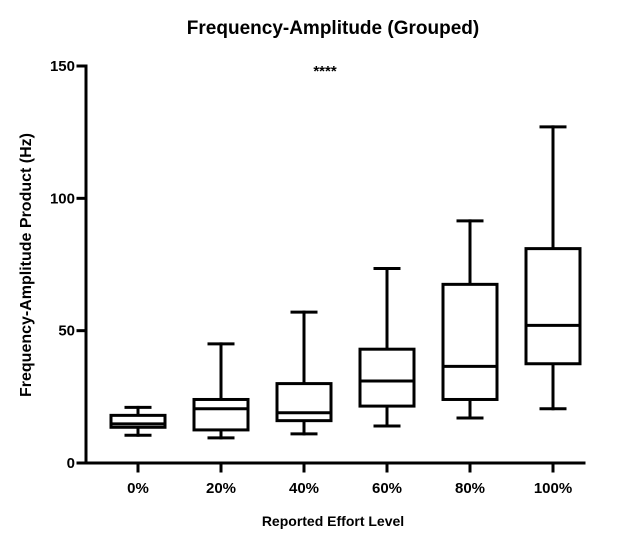 The height and width of the screenshot is (544, 630). I want to click on box-0pct, so click(138, 421).